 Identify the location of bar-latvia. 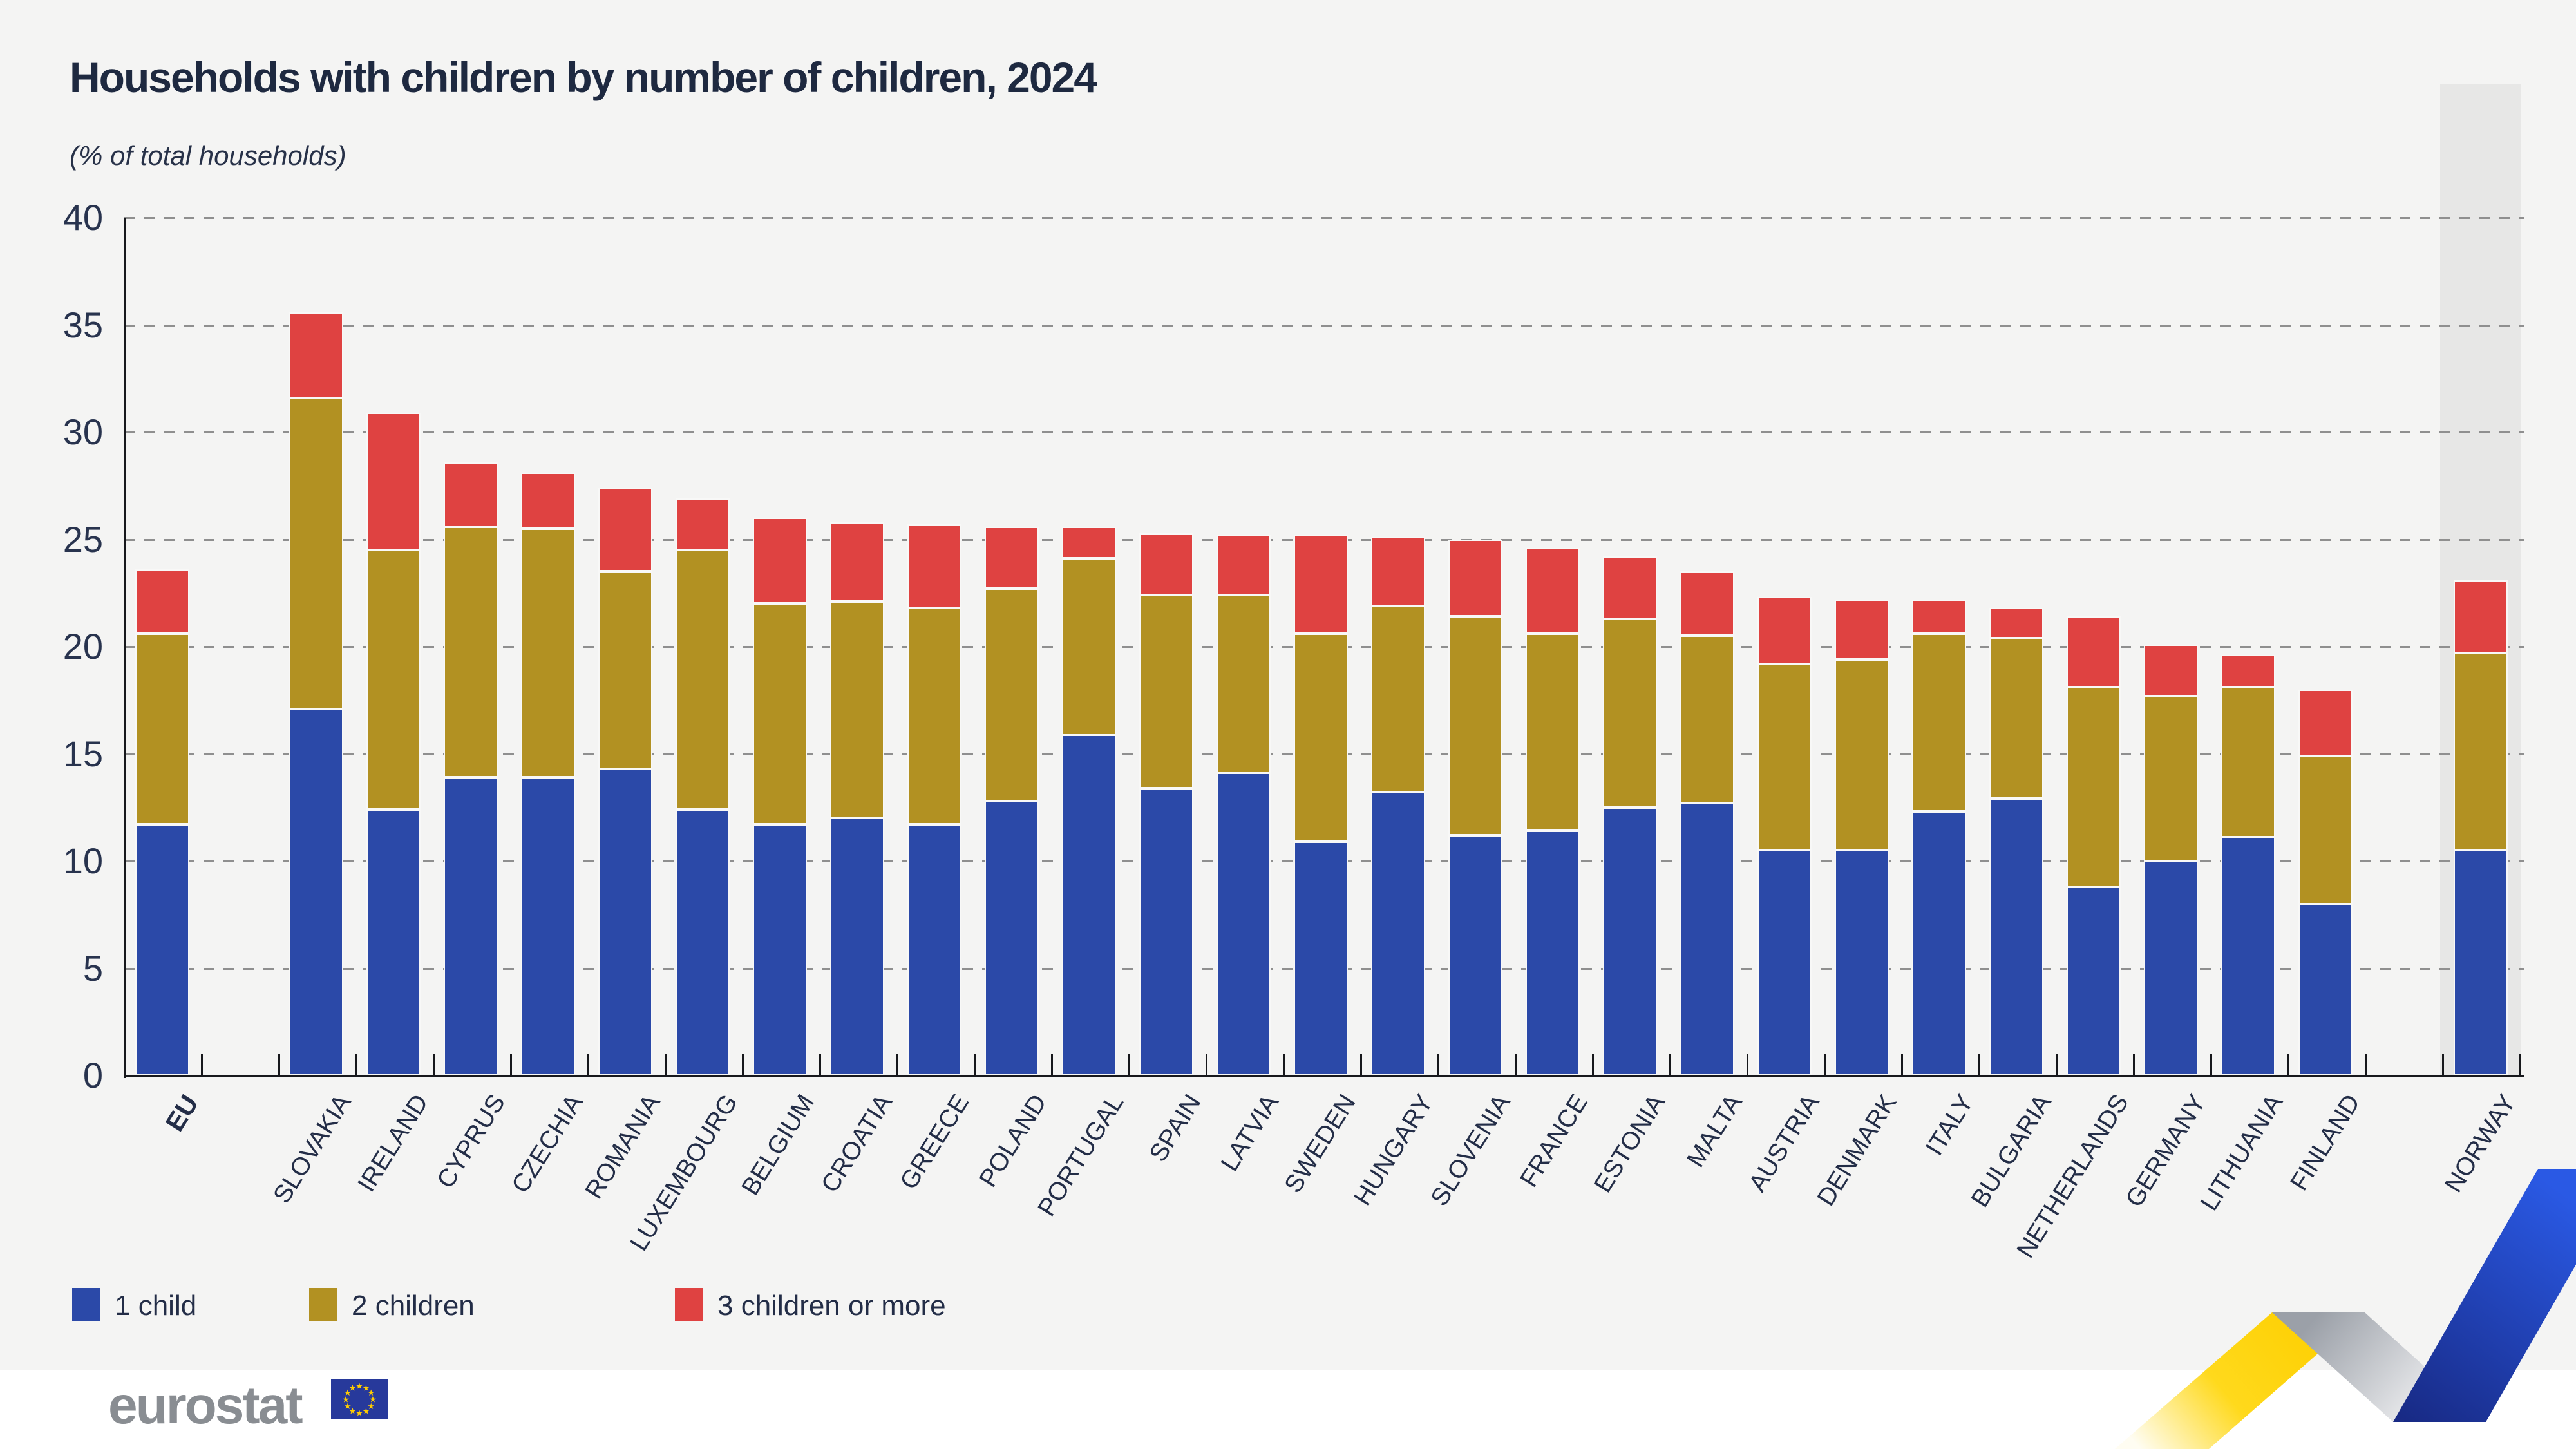
(1244, 538).